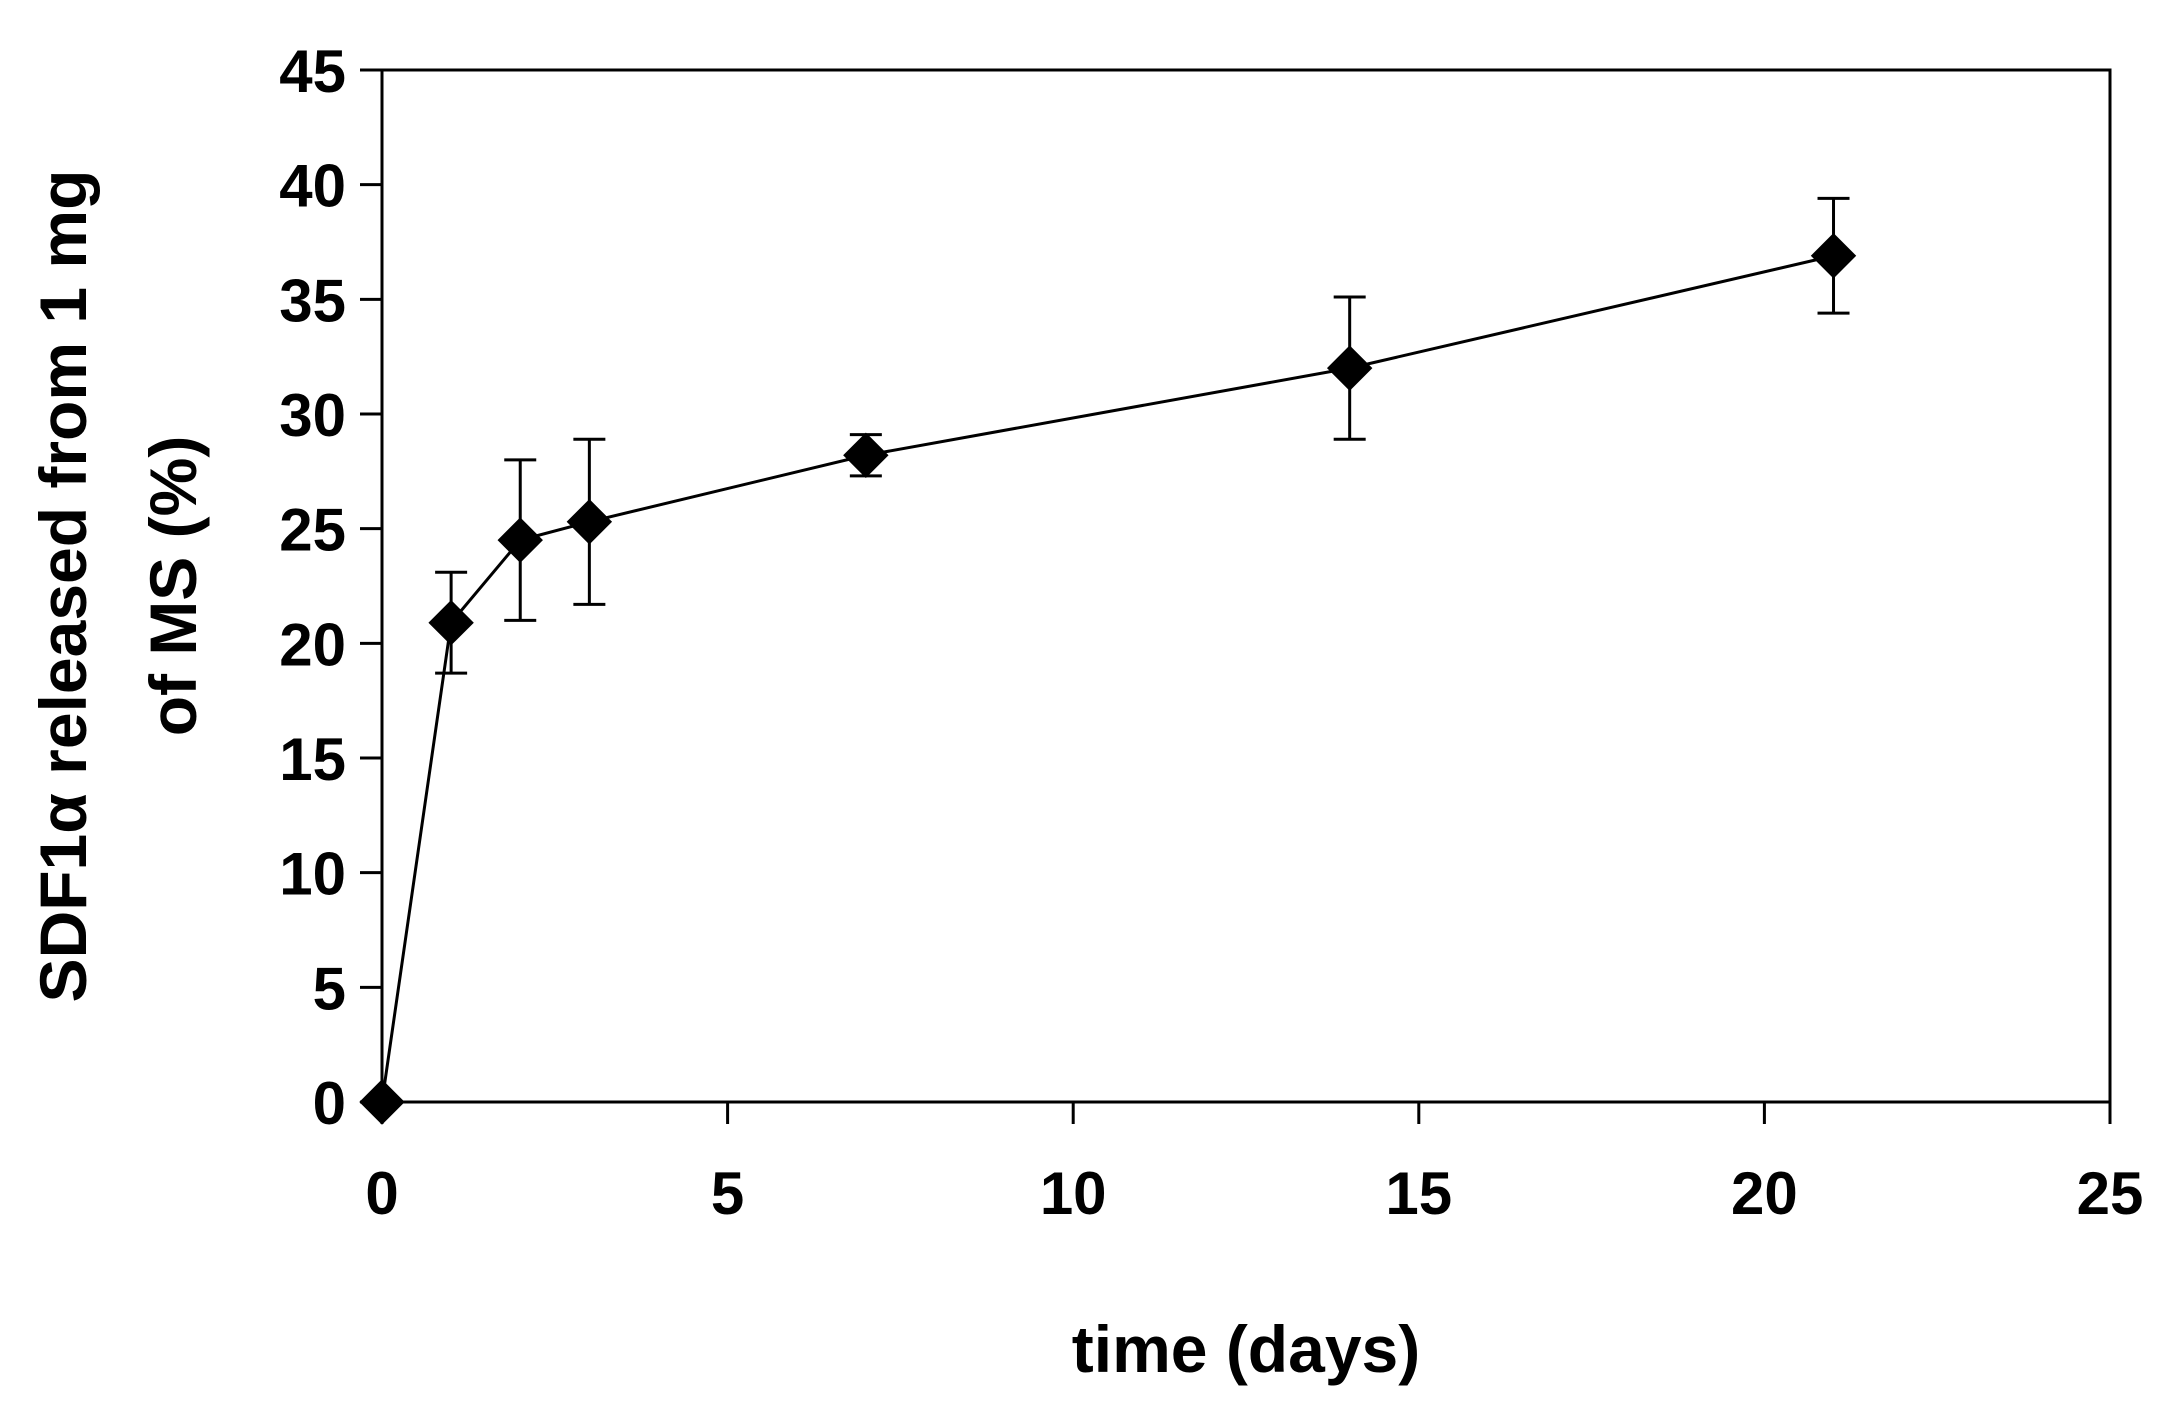 The width and height of the screenshot is (2159, 1421). Describe the element at coordinates (1246, 1349) in the screenshot. I see `x-axis-label: time (days)` at that location.